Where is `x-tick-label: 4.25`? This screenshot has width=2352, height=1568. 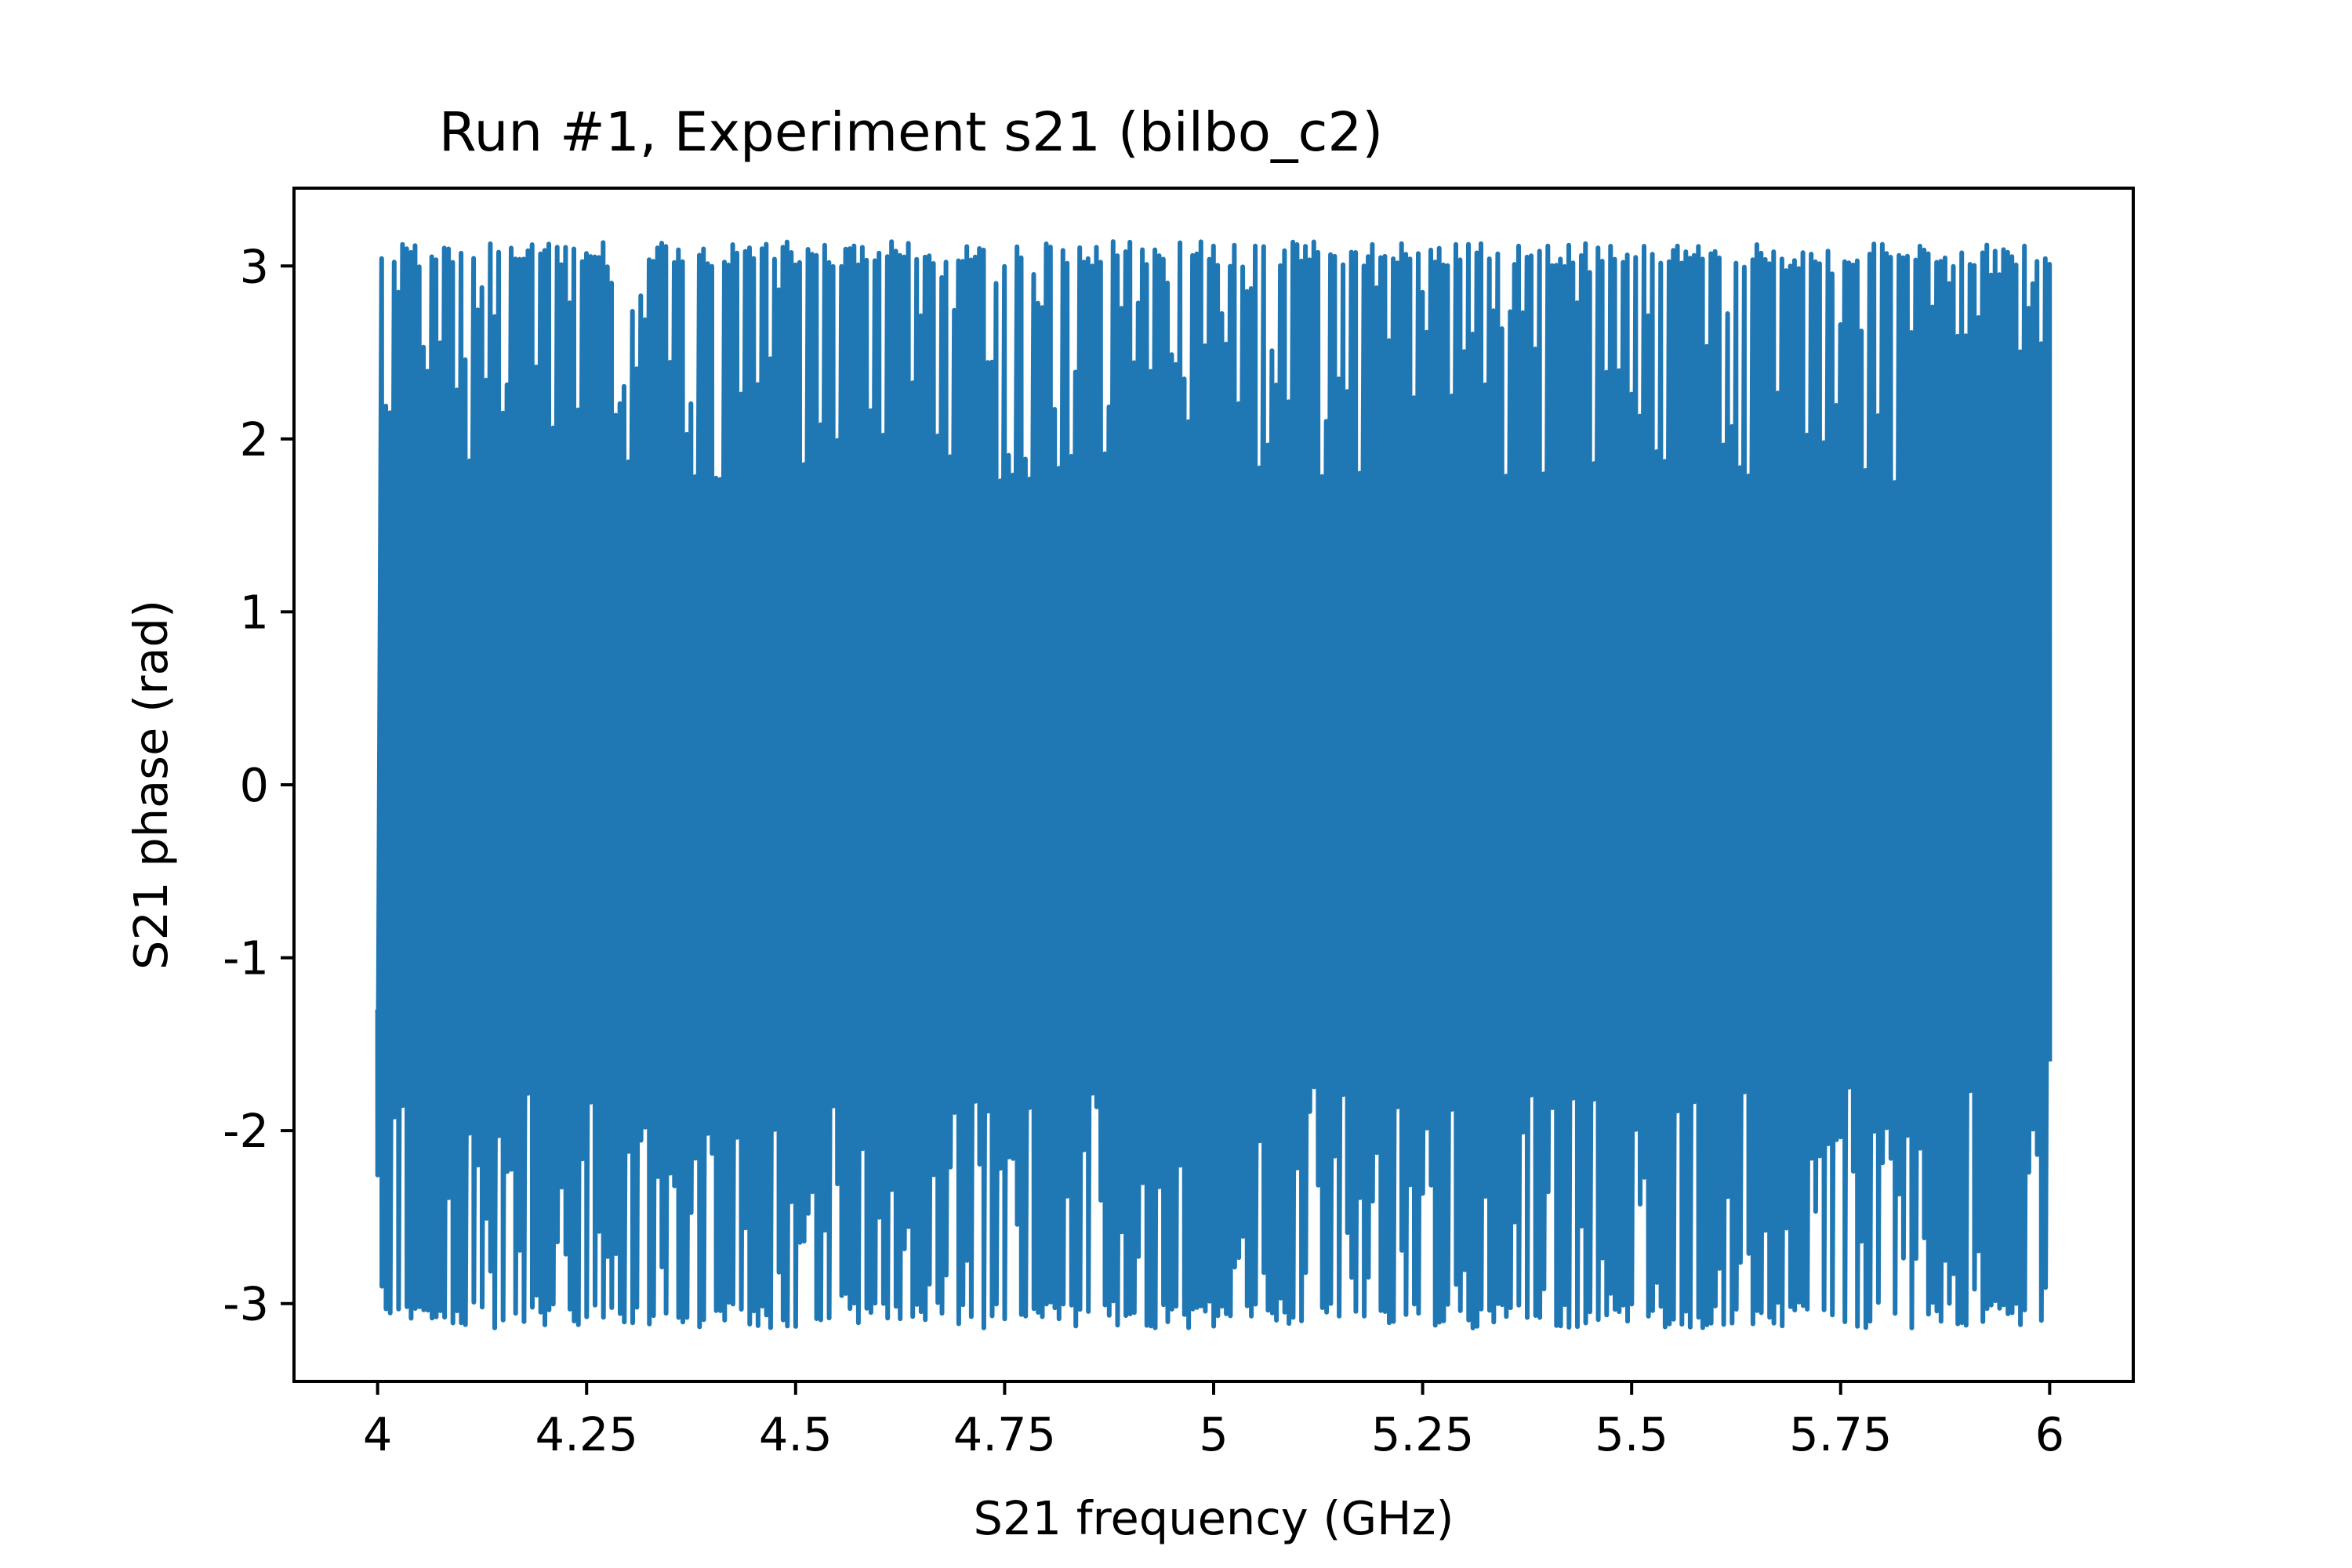
x-tick-label: 4.25 is located at coordinates (586, 1434).